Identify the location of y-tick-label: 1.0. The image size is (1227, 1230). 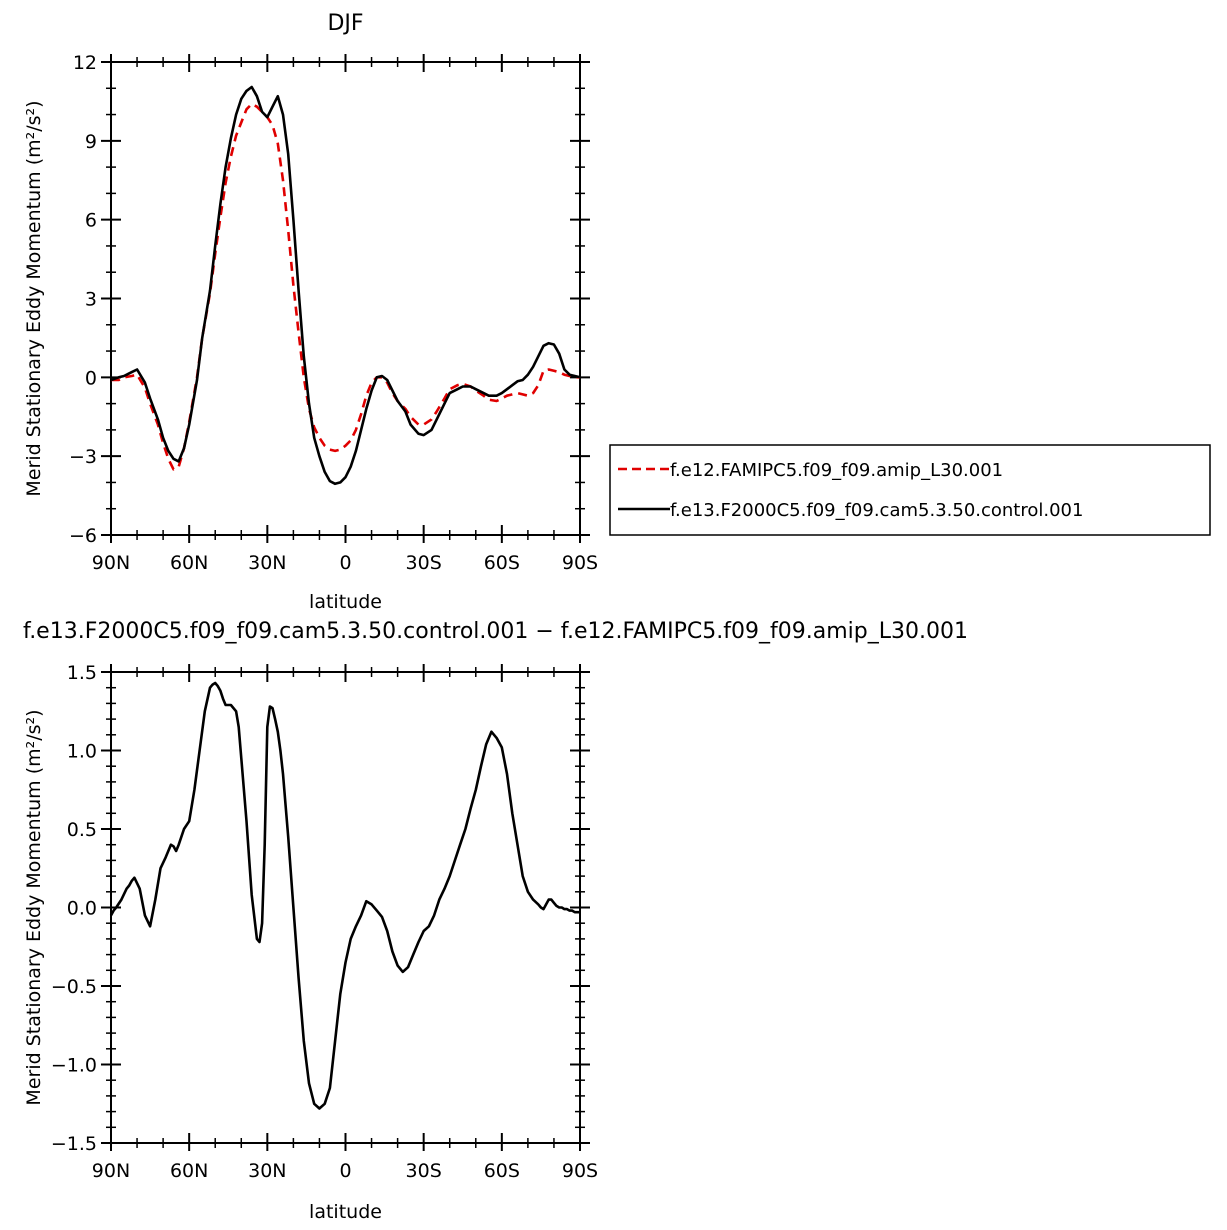
(82, 752).